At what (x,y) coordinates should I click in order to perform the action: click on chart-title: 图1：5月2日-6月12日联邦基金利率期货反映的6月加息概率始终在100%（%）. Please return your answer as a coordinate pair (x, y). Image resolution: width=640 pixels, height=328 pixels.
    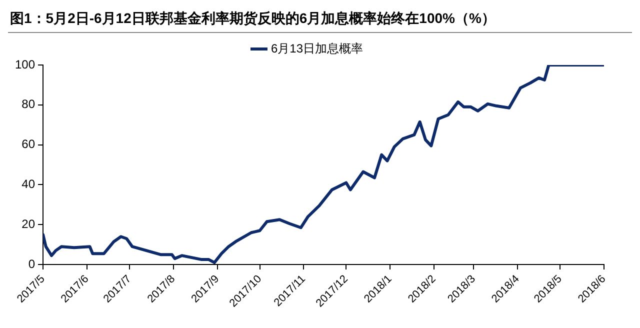
    Looking at the image, I should click on (320, 20).